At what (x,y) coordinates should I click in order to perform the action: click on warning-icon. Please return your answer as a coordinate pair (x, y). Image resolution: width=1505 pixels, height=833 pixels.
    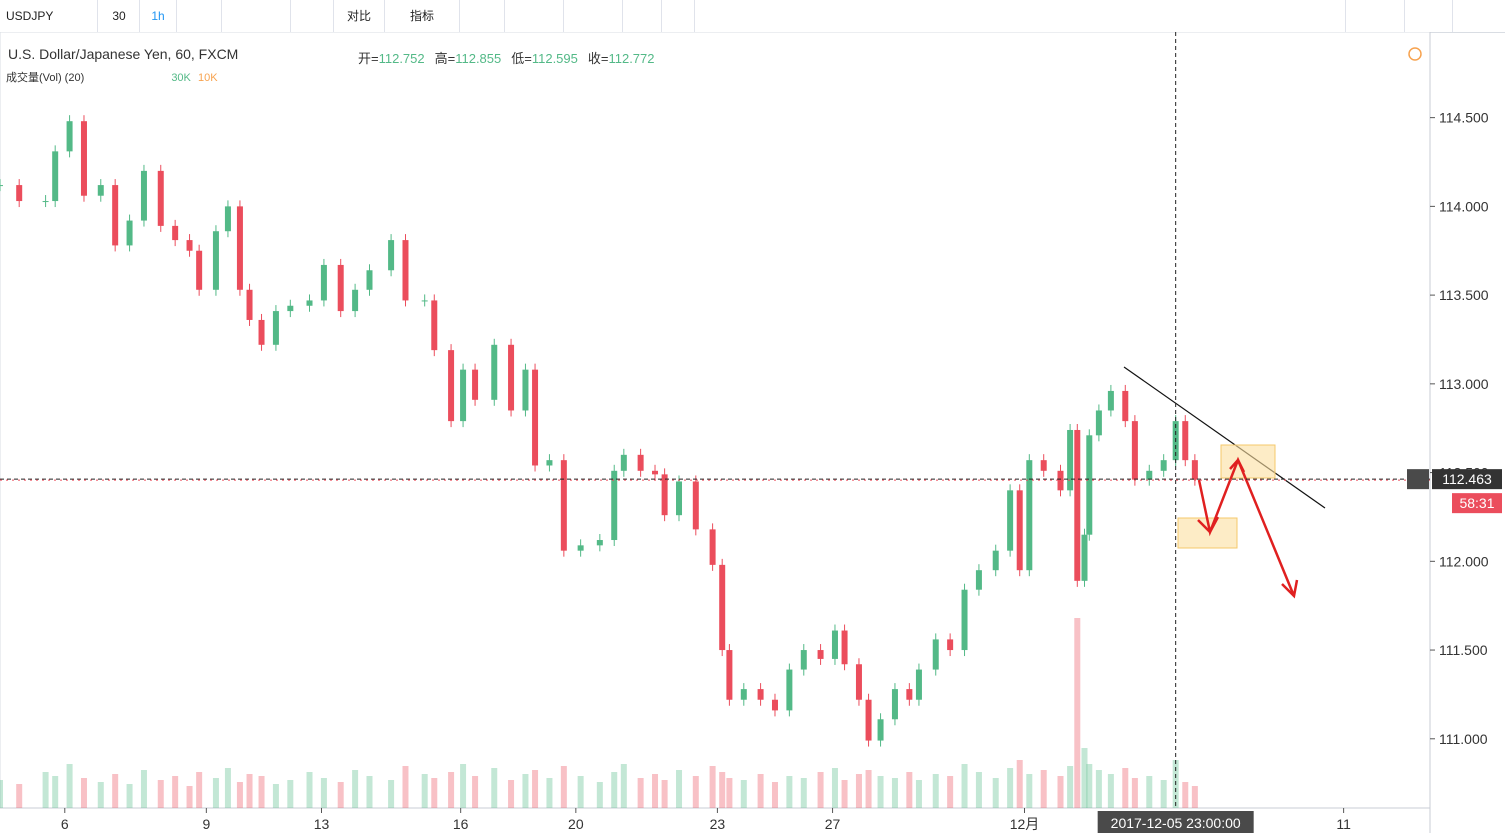
    Looking at the image, I should click on (1415, 54).